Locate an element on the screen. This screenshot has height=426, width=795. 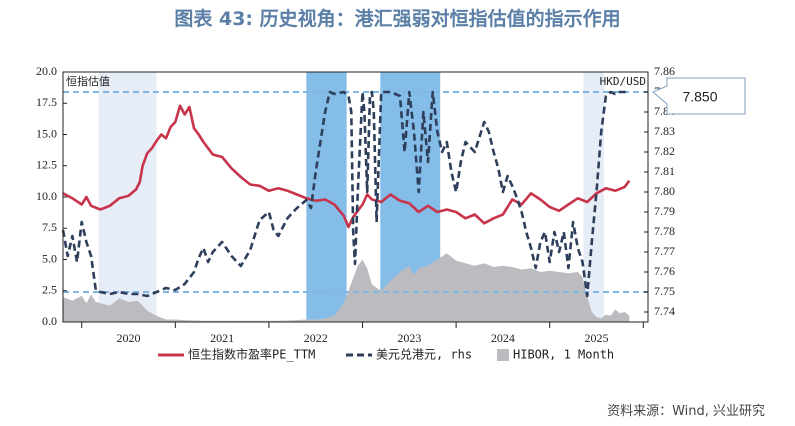
right-axis-label: HKD/USD is located at coordinates (623, 81).